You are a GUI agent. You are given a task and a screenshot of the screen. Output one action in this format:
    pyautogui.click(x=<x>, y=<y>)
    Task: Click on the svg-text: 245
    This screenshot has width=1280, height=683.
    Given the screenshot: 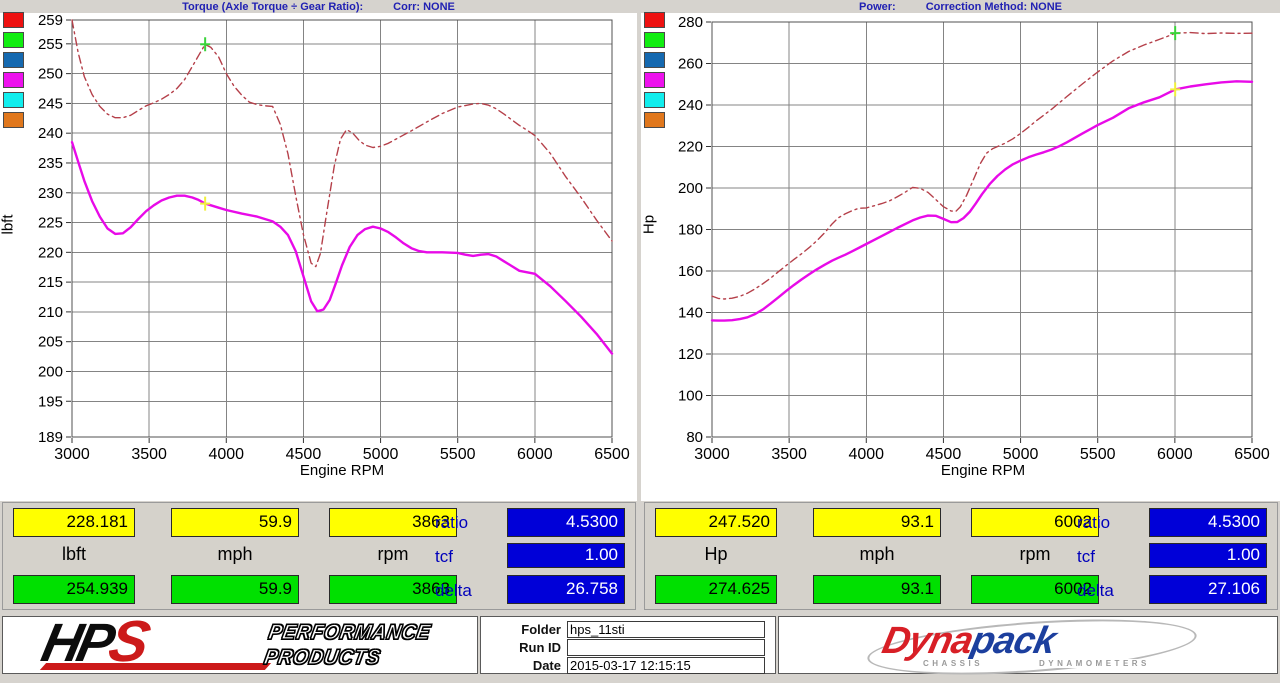 What is the action you would take?
    pyautogui.click(x=50, y=103)
    